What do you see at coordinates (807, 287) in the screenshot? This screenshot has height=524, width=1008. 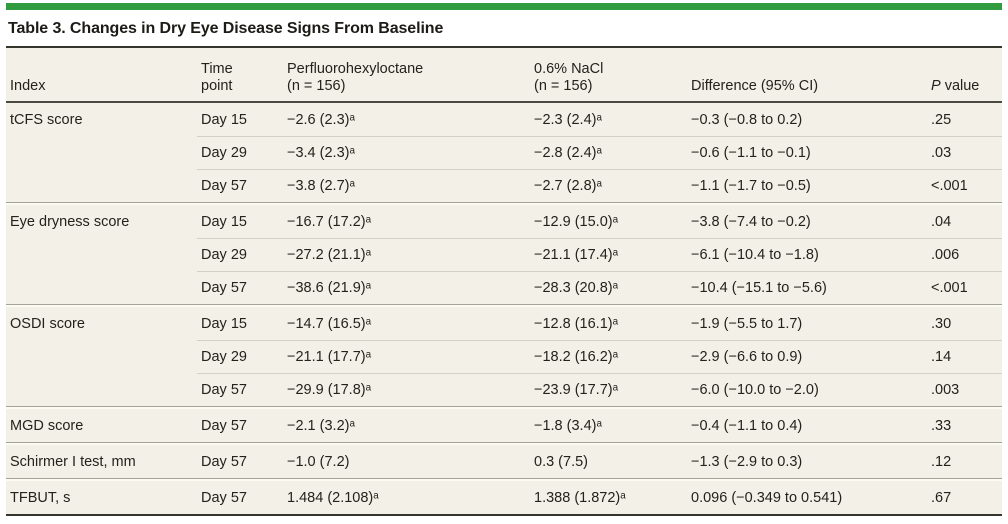 I see `cell-difference: −10.4 (−15.1 to −5.6)` at bounding box center [807, 287].